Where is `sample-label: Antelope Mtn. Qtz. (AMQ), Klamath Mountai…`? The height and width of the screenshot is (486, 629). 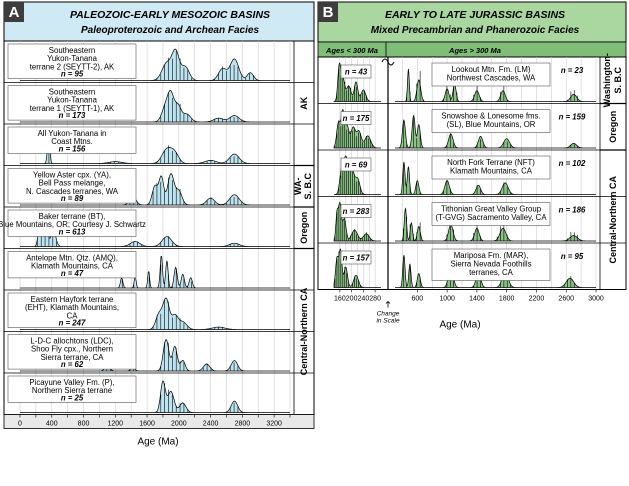
sample-label: Antelope Mtn. Qtz. (AMQ), Klamath Mountai… is located at coordinates (72, 262).